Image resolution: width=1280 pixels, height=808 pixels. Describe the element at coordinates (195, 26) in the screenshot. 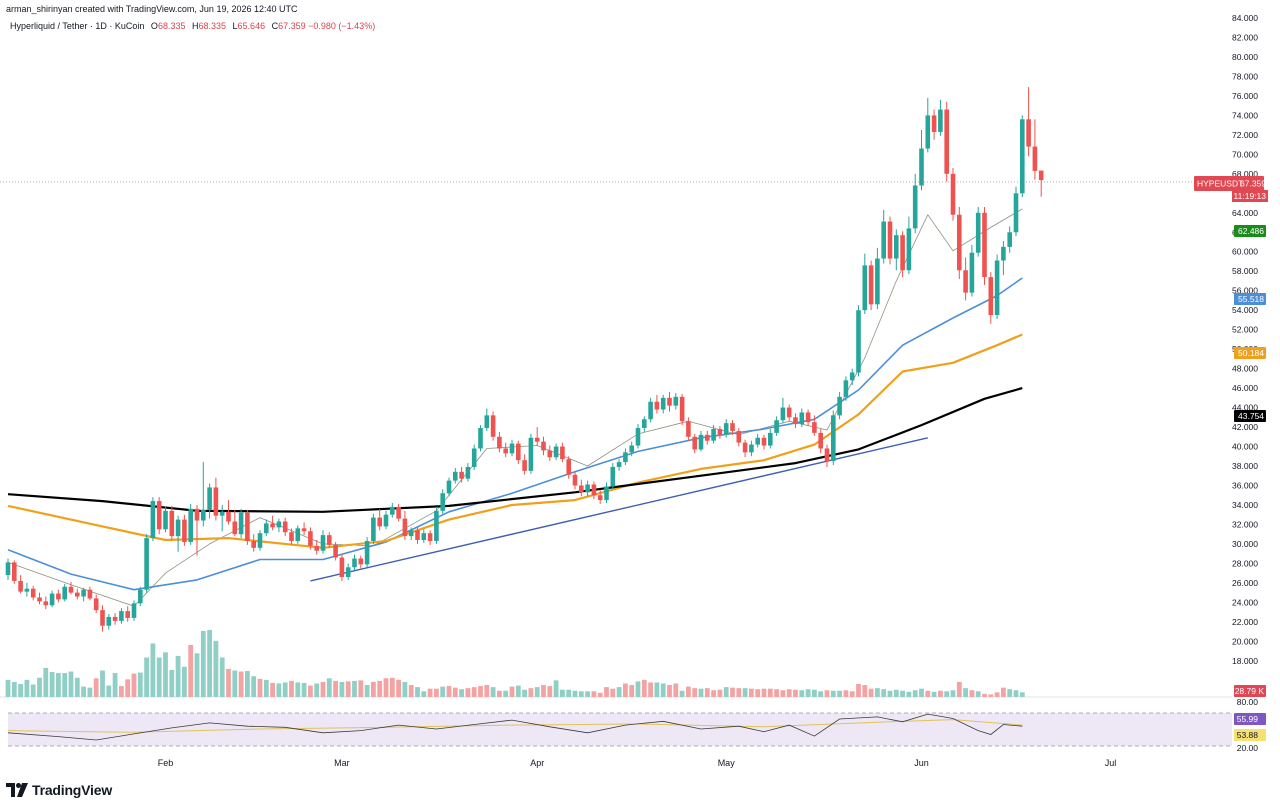

I see `high-label: H` at that location.